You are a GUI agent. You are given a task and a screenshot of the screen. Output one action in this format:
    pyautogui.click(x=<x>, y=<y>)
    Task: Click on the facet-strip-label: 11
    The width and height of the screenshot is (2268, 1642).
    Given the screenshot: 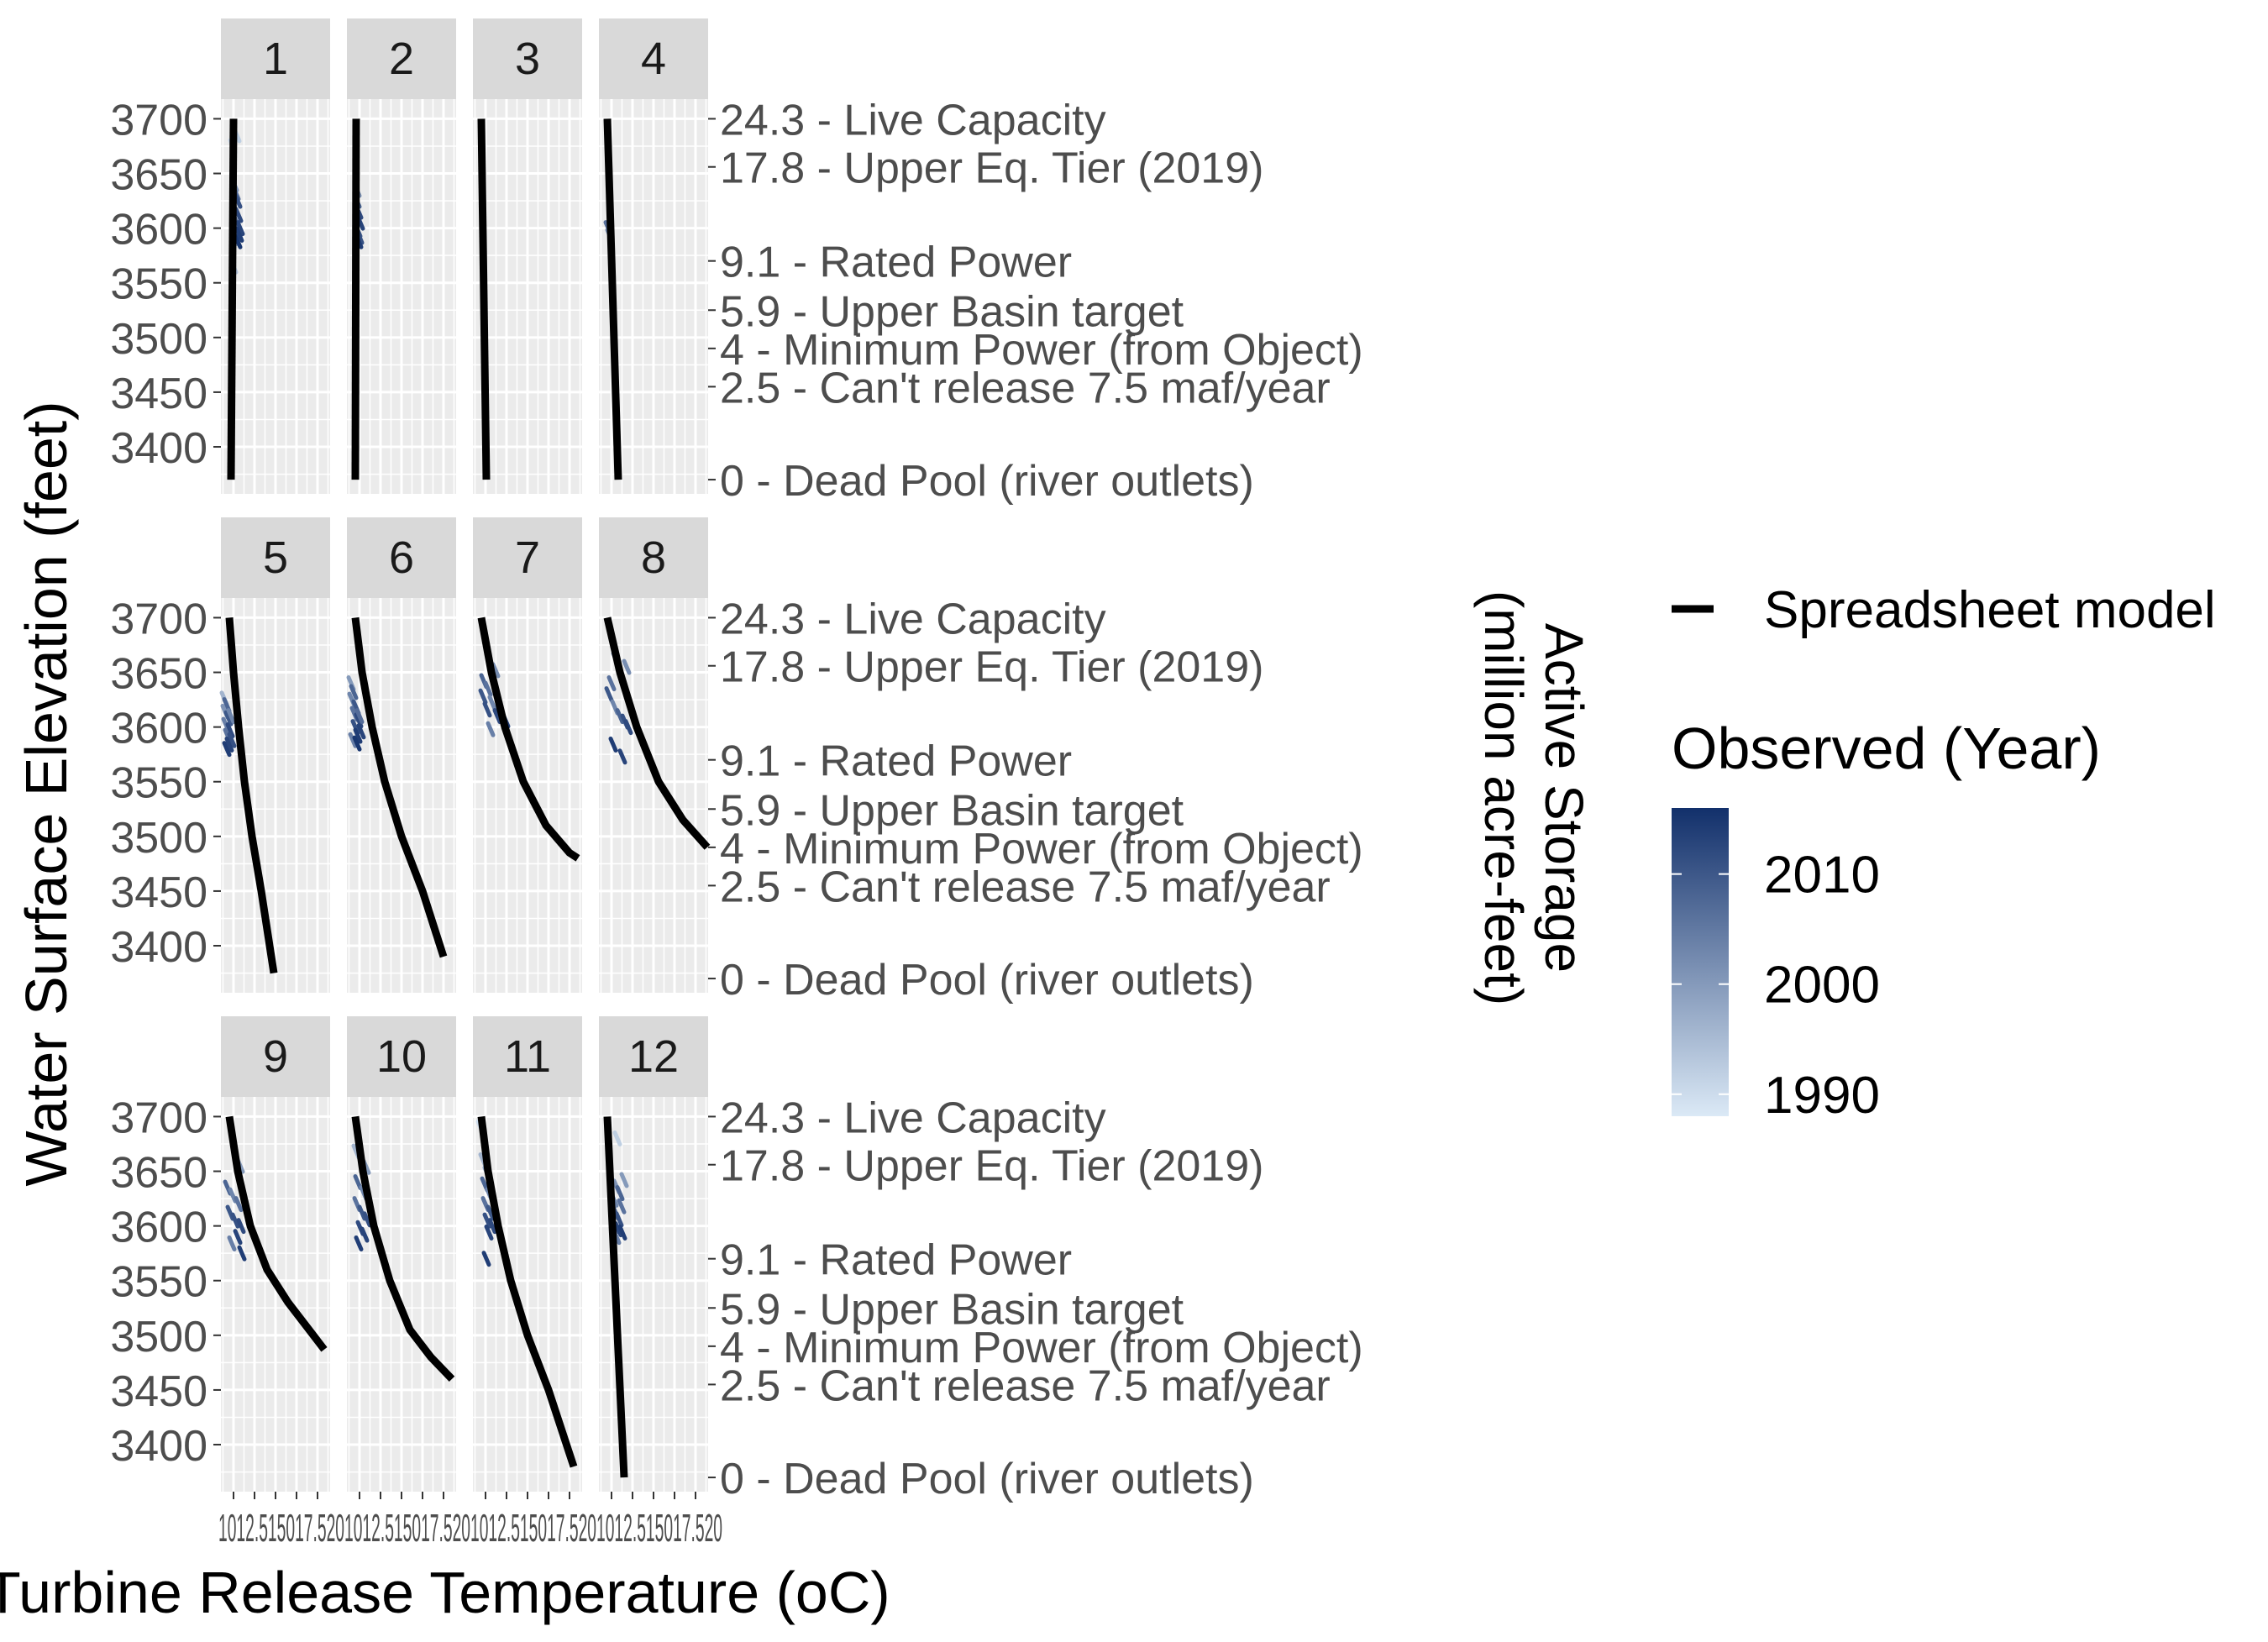 What is the action you would take?
    pyautogui.click(x=527, y=1056)
    